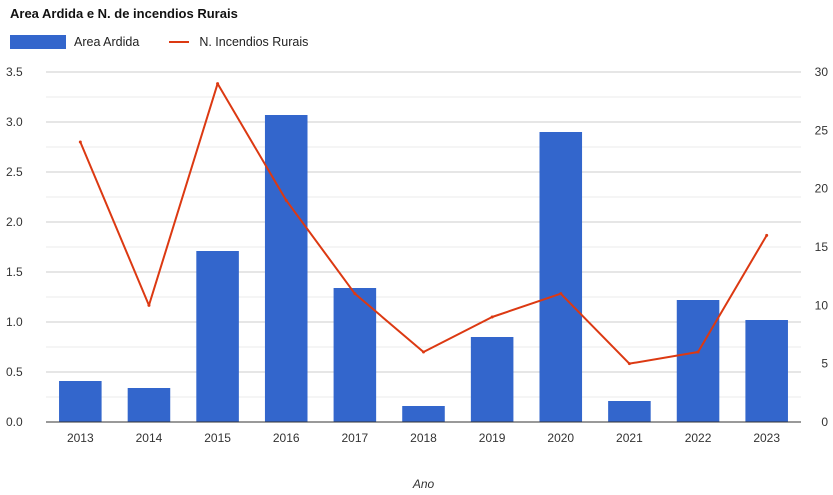 This screenshot has height=495, width=833. Describe the element at coordinates (14, 372) in the screenshot. I see `y-left-tick-label: 0.5` at that location.